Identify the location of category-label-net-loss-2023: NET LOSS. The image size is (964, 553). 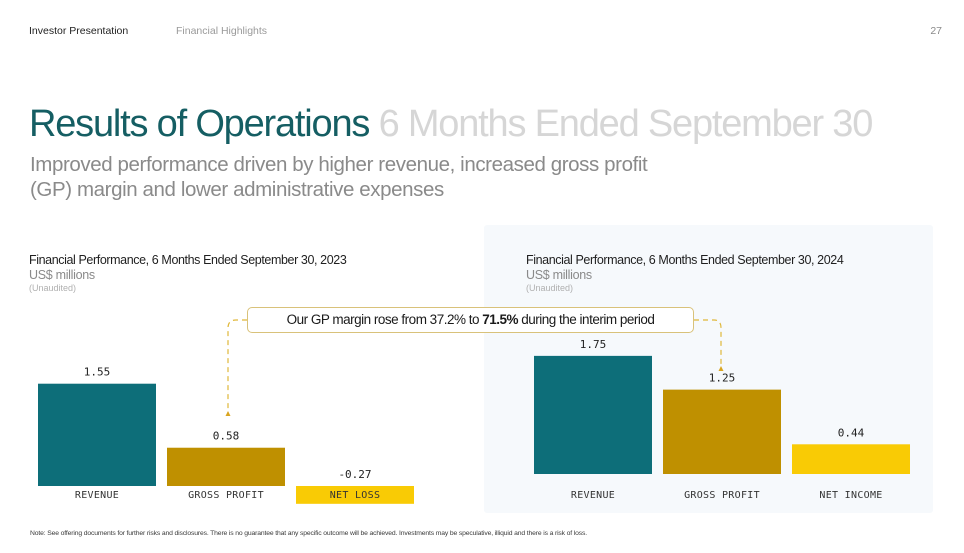
(355, 495).